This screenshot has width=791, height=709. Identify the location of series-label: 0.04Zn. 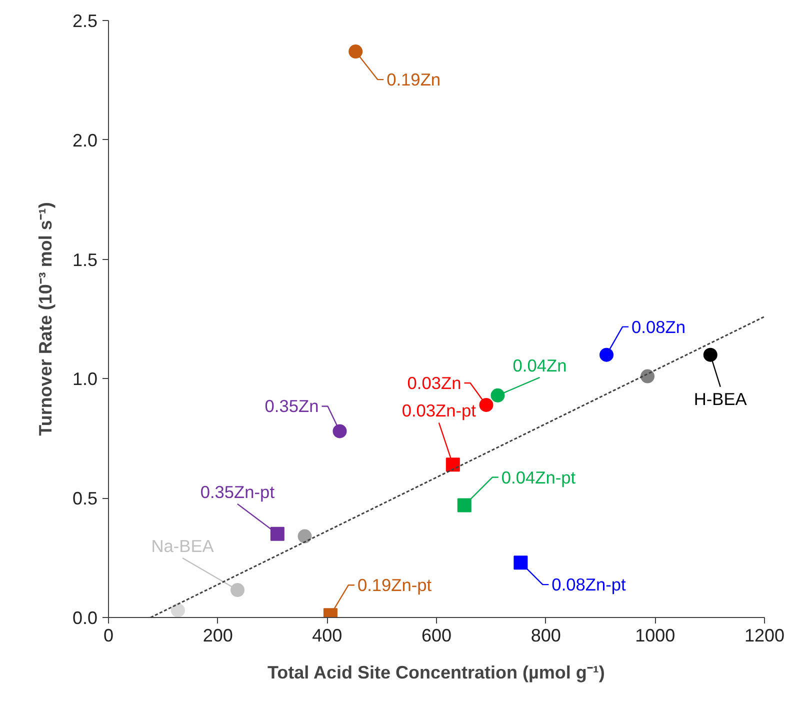
(539, 365).